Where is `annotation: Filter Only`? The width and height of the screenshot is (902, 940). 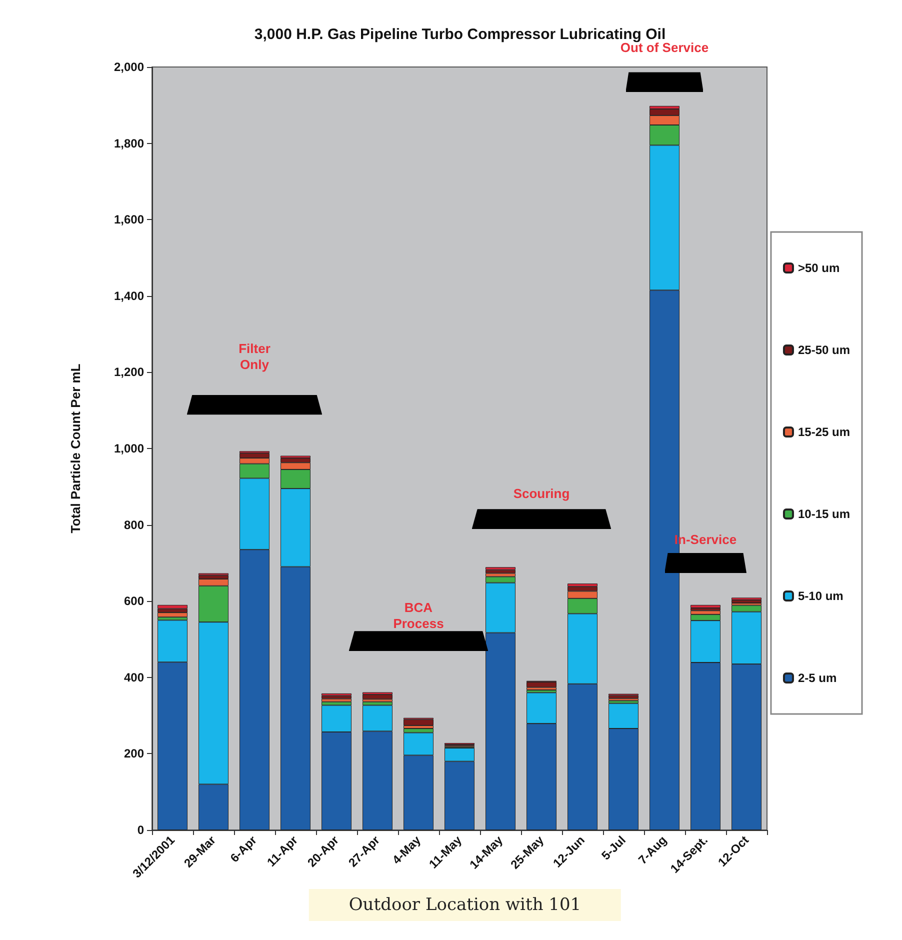
annotation: Filter Only is located at coordinates (255, 356).